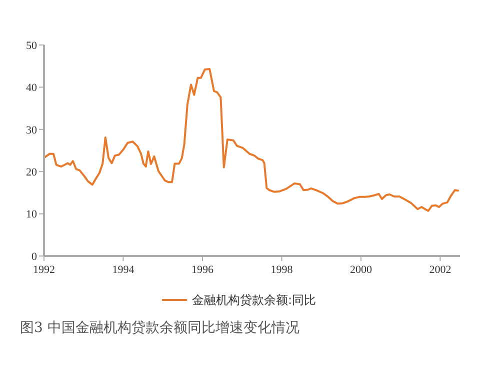  What do you see at coordinates (254, 300) in the screenshot?
I see `legend-label: 金融机构贷款余额:同比` at bounding box center [254, 300].